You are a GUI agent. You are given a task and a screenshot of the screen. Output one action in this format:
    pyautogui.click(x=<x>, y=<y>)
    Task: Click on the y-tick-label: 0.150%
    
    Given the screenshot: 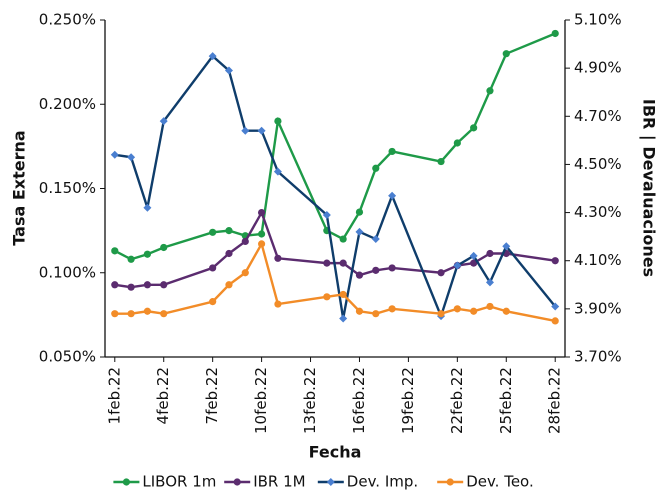 What is the action you would take?
    pyautogui.click(x=67, y=188)
    